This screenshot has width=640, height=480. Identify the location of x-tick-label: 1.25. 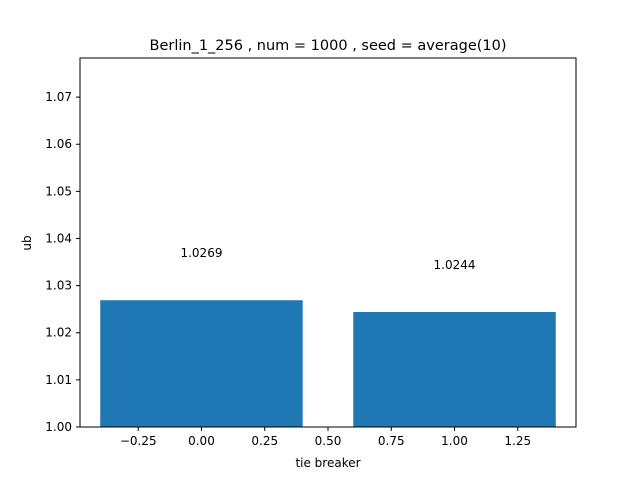
(517, 441).